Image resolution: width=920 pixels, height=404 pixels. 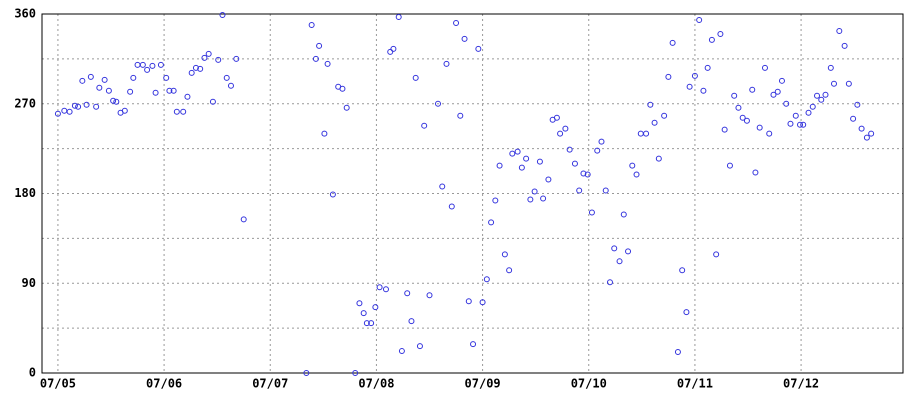 What do you see at coordinates (32, 373) in the screenshot?
I see `y-tick-label: 0` at bounding box center [32, 373].